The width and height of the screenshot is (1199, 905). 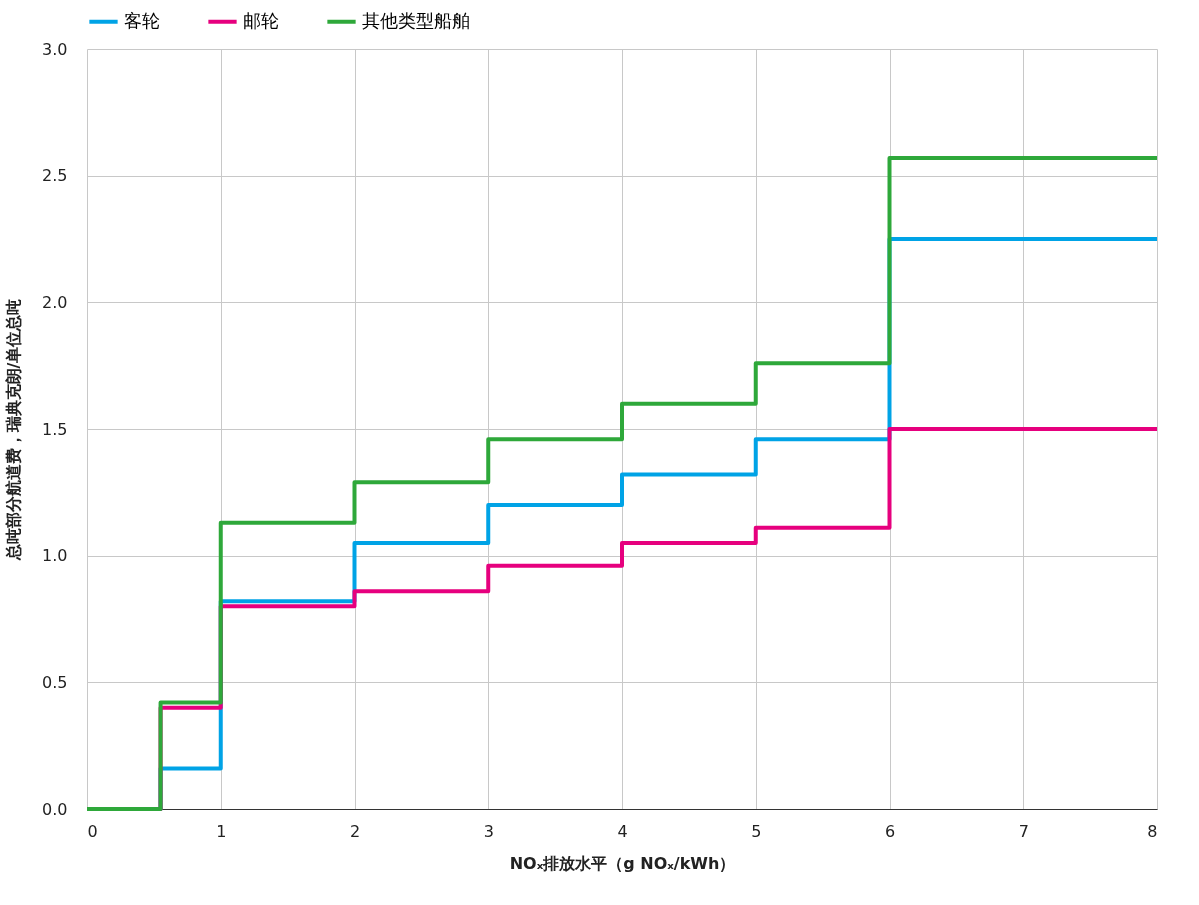 I want to click on y-tick-label: 2.0, so click(x=55, y=302).